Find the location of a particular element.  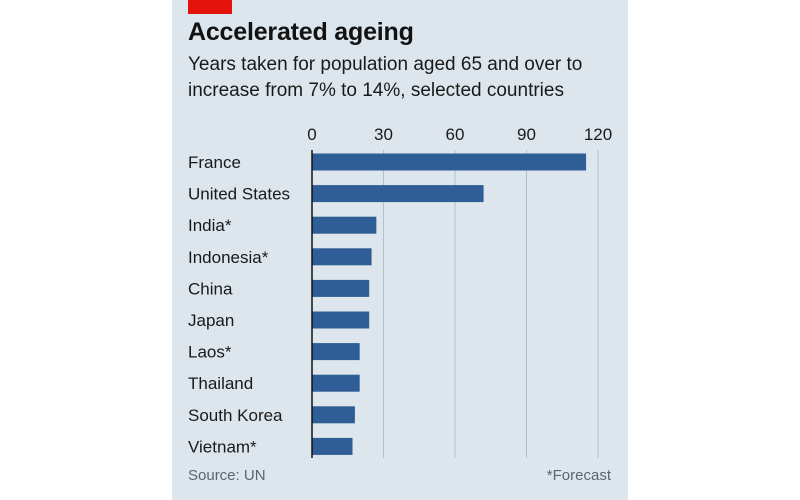

category-label: Thailand is located at coordinates (220, 383).